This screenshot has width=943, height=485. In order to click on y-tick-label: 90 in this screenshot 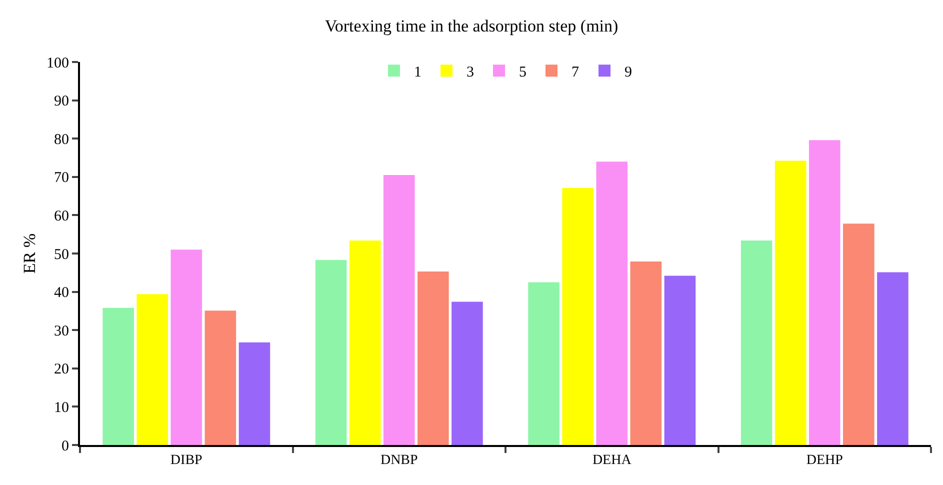, I will do `click(61, 102)`.